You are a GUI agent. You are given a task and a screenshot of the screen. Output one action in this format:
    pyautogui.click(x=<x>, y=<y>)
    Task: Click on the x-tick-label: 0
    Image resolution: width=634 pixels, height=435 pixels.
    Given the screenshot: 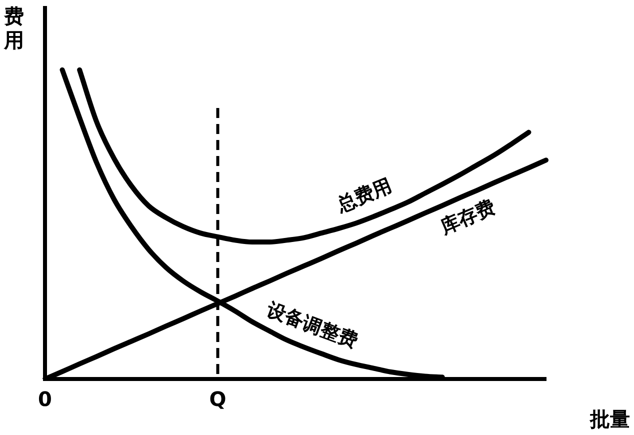 What is the action you would take?
    pyautogui.click(x=45, y=399)
    